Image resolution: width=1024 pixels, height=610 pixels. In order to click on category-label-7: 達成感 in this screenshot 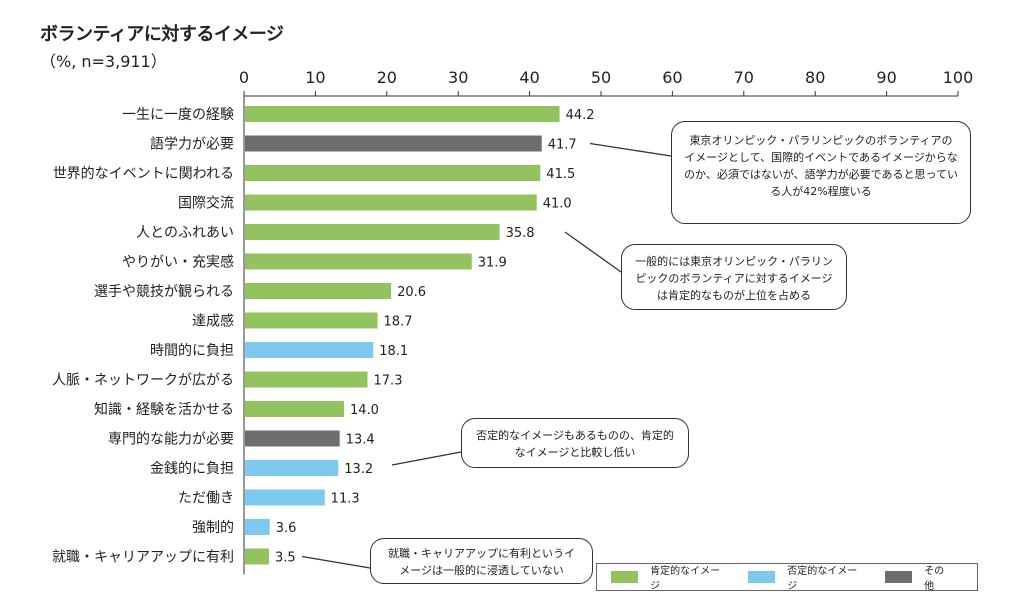, I will do `click(213, 321)`.